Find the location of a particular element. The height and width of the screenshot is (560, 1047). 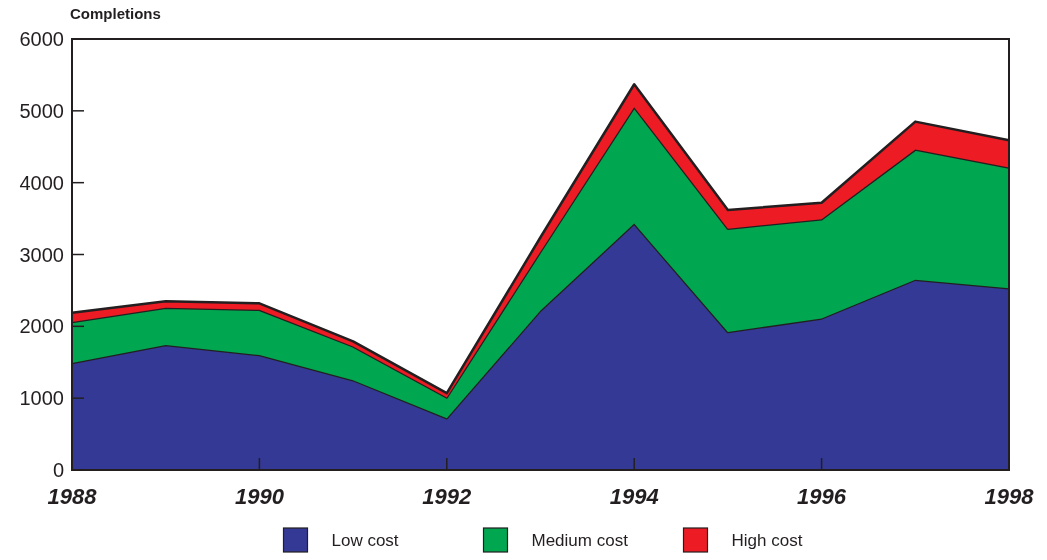

y-tick-label: 1000 is located at coordinates (41, 398).